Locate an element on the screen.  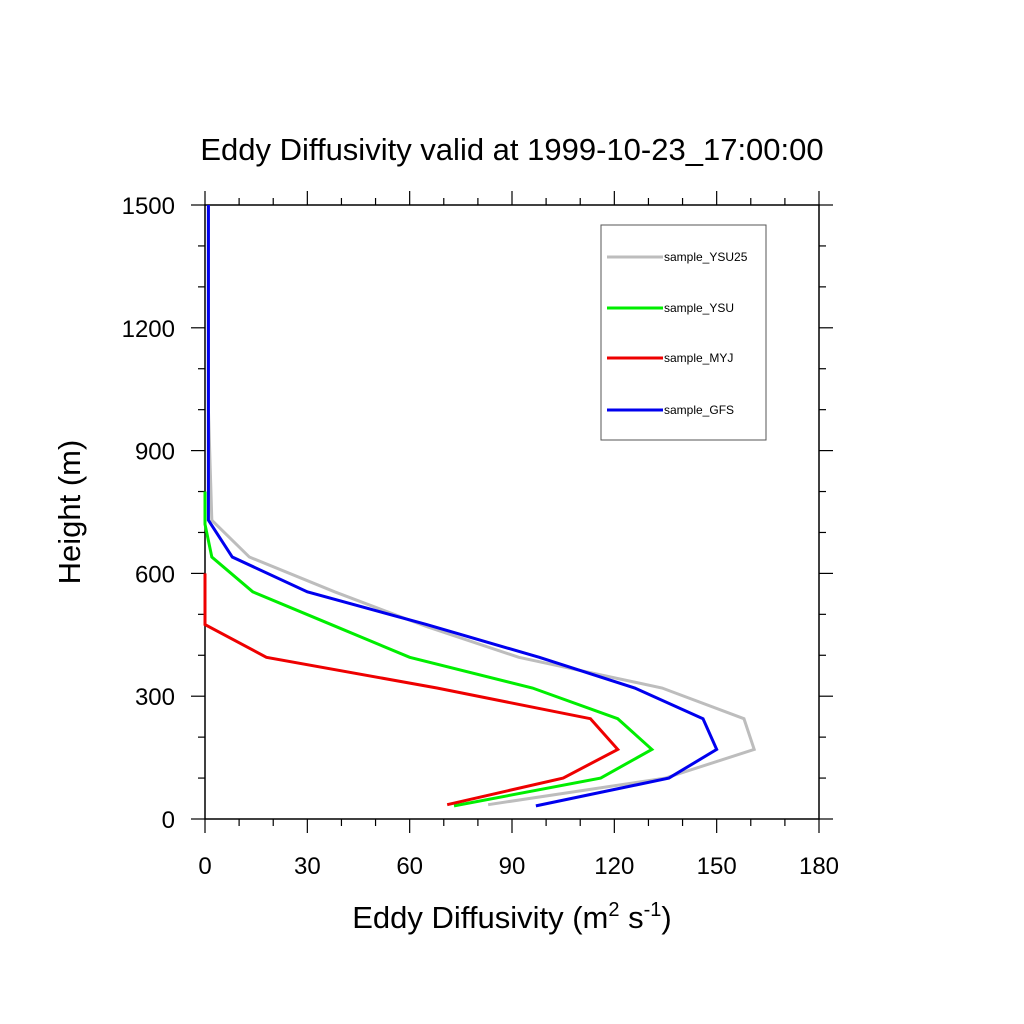
x-tick-label: 150 is located at coordinates (717, 866).